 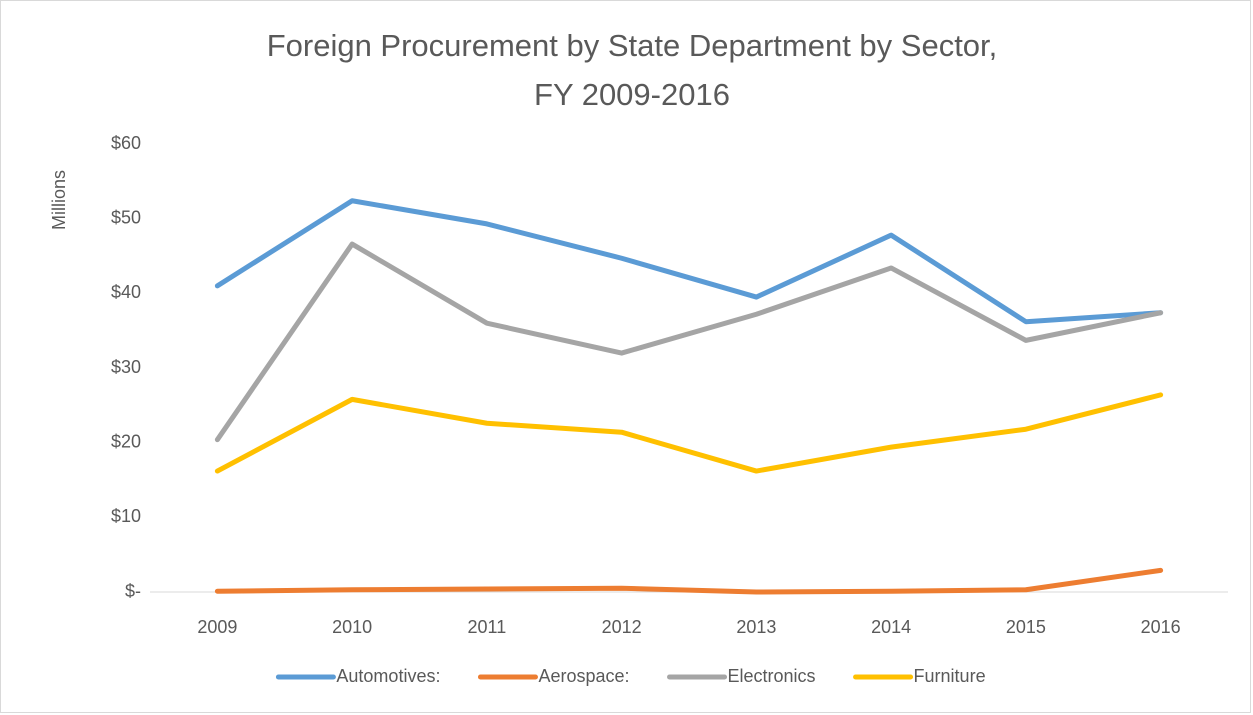 I want to click on legend-label: Automotives:, so click(x=388, y=676).